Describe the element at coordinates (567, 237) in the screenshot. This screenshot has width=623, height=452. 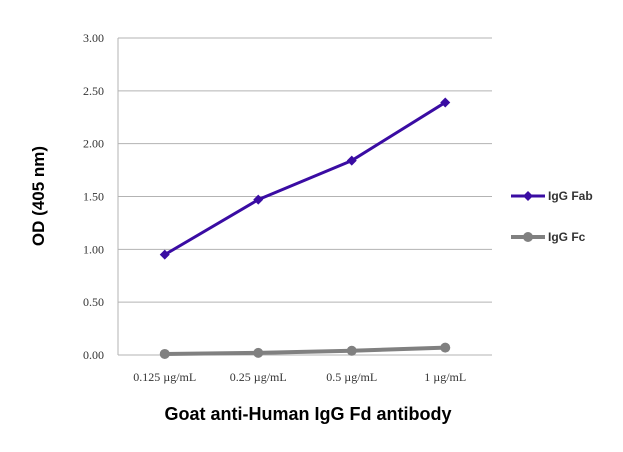
I see `legend-label: IgG Fc` at that location.